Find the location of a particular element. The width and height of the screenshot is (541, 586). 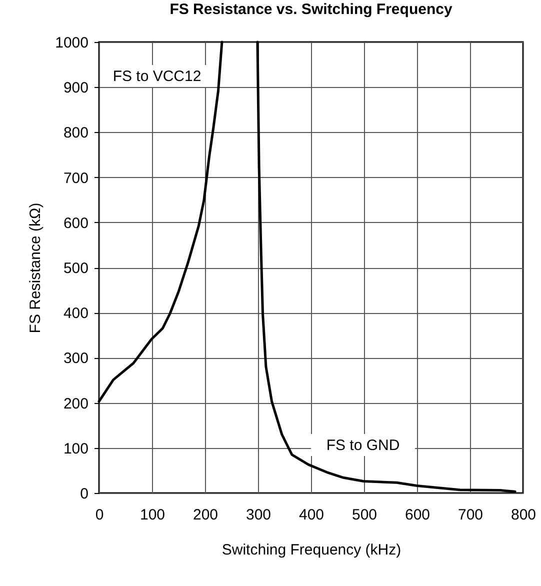

x-tick-label: 500 is located at coordinates (365, 515).